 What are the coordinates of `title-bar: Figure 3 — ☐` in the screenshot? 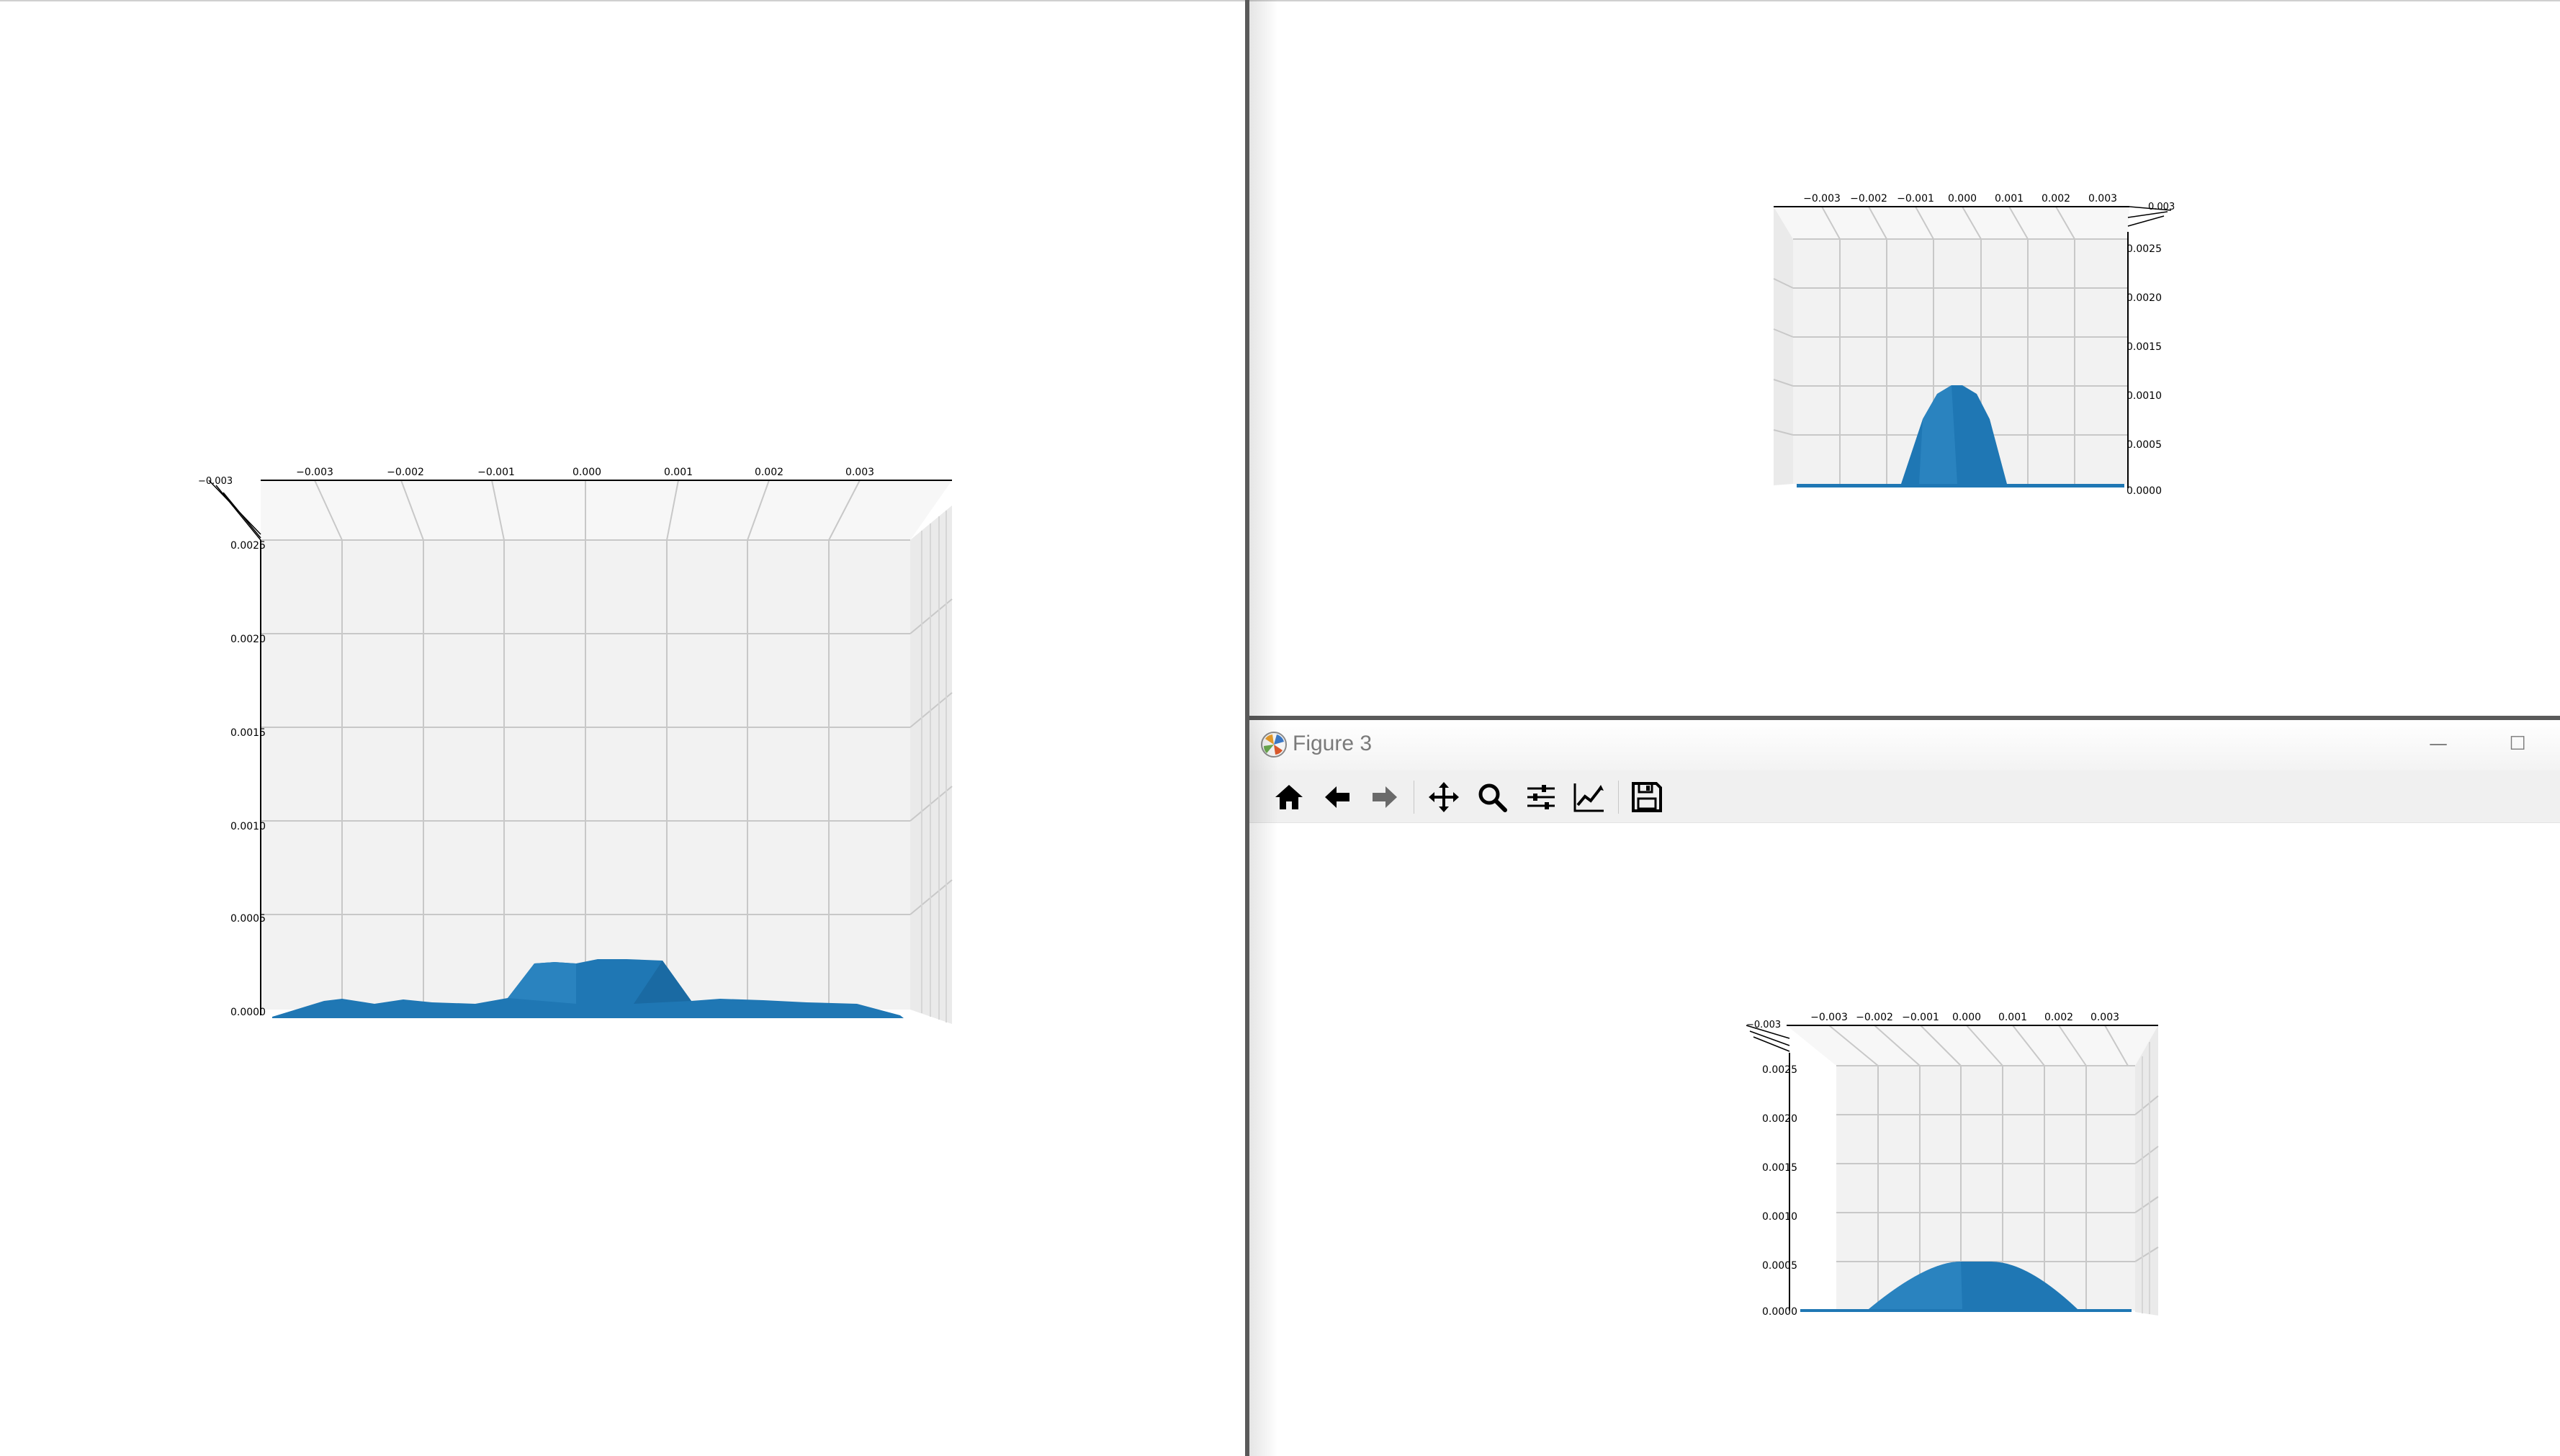 It's located at (1904, 745).